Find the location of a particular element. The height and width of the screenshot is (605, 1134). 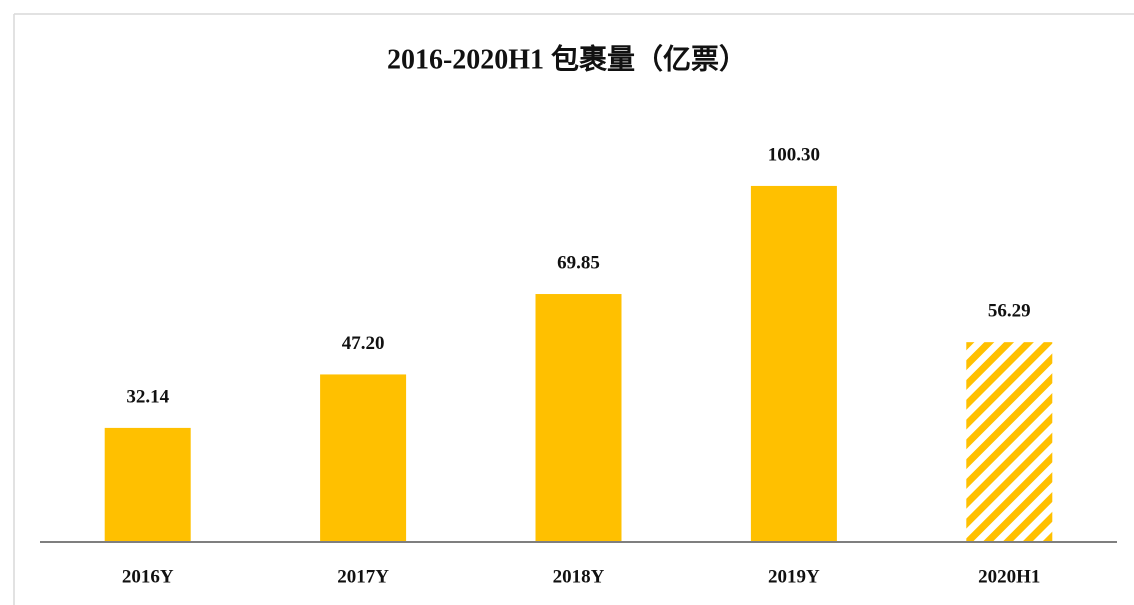

data-label: 32.14 is located at coordinates (147, 396).